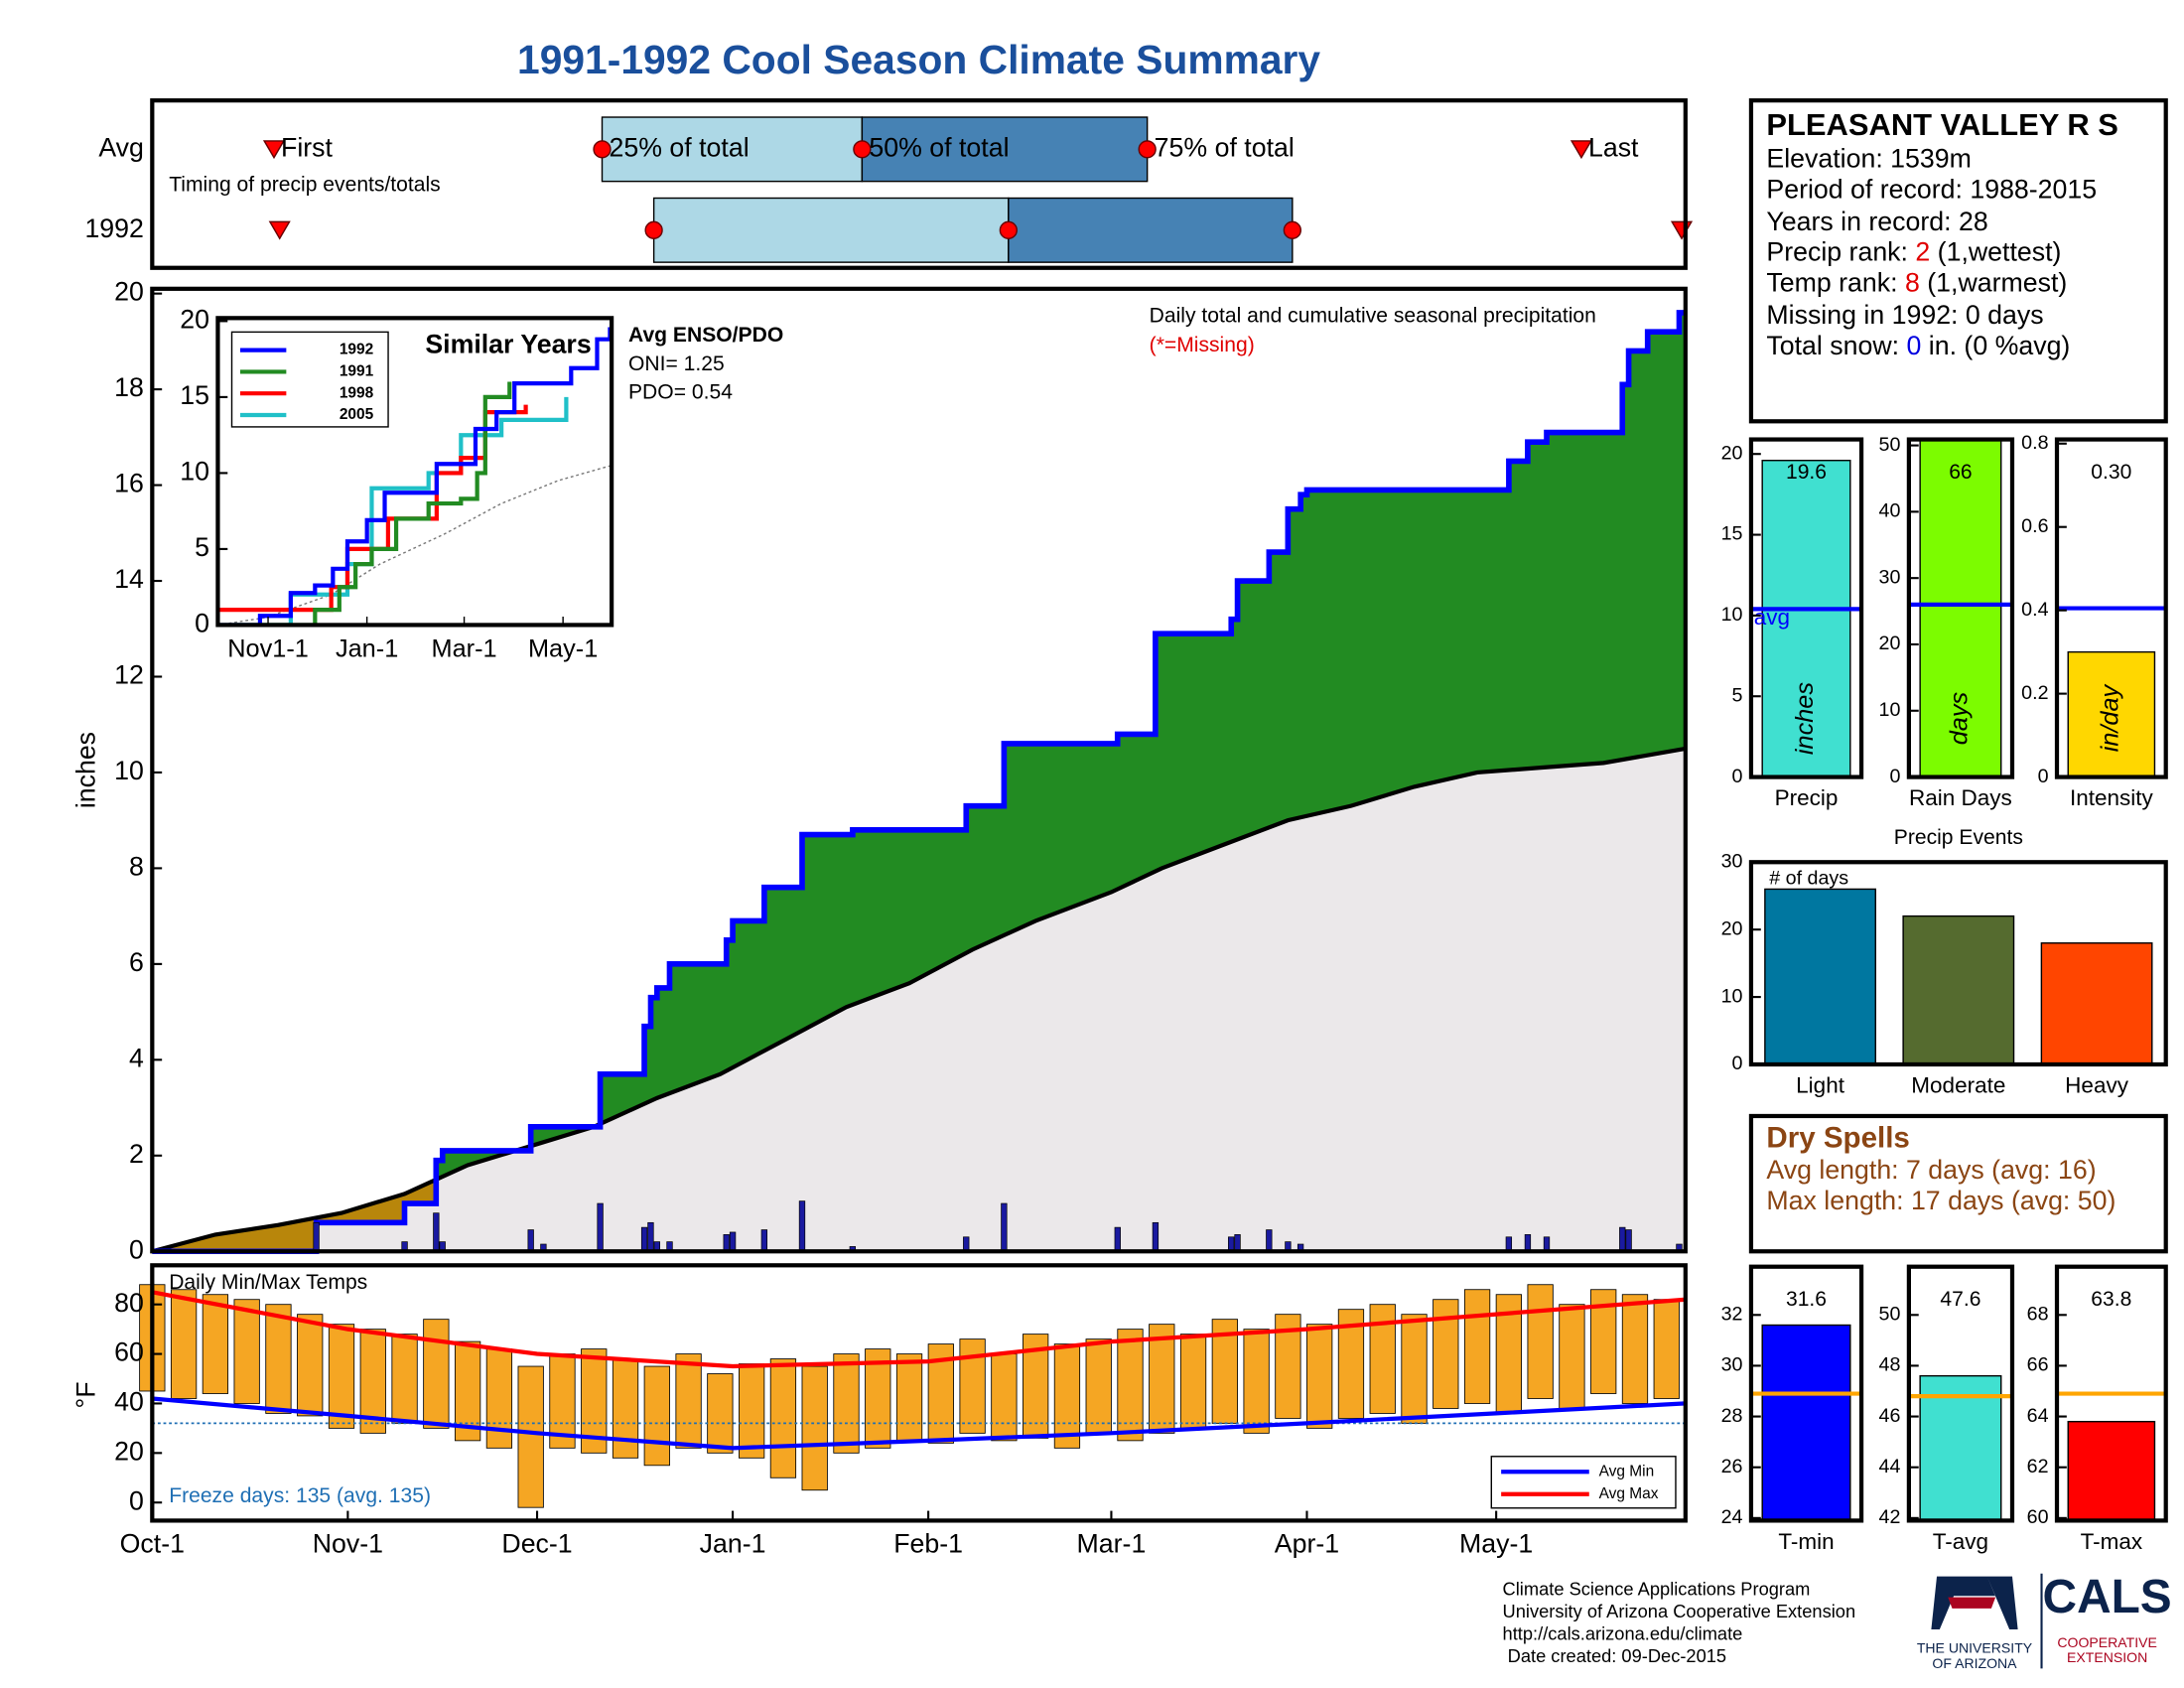 The image size is (2184, 1688). I want to click on row-label: 1992, so click(113, 228).